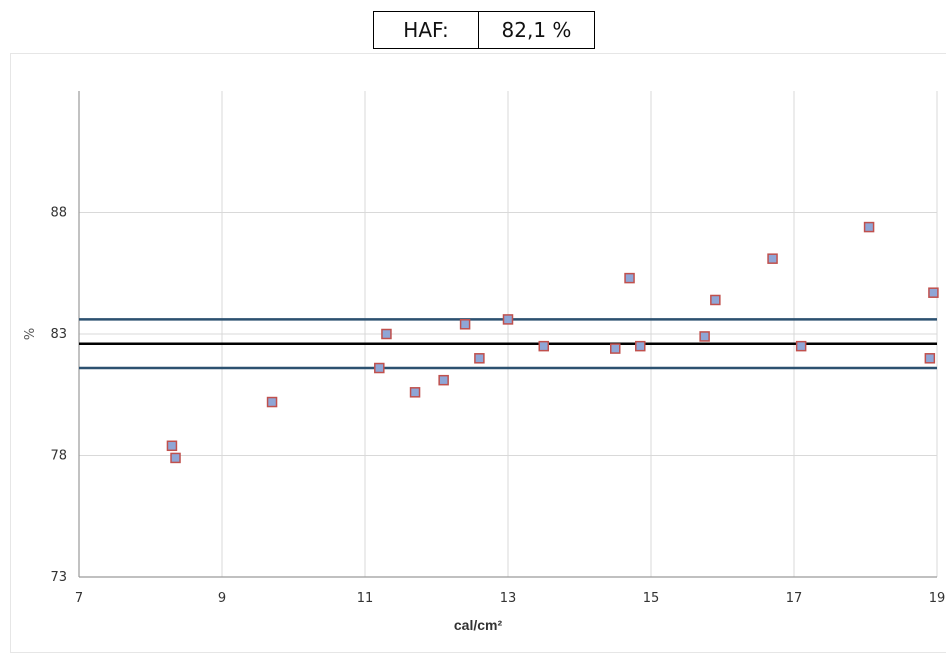 The height and width of the screenshot is (654, 946). What do you see at coordinates (536, 30) in the screenshot?
I see `haf-value: 82,1 %` at bounding box center [536, 30].